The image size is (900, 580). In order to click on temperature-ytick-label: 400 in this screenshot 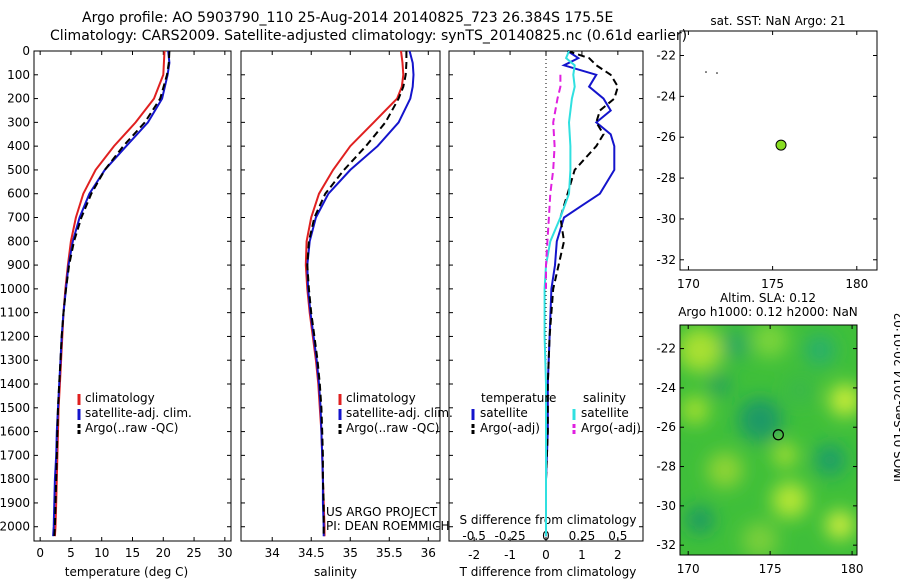, I will do `click(18, 146)`.